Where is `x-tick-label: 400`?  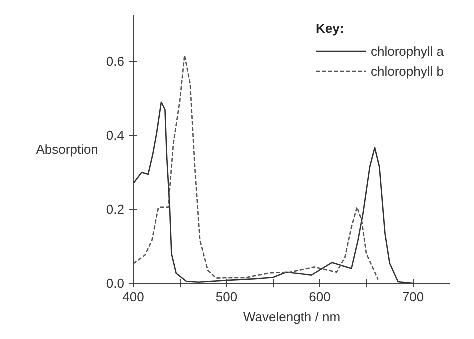 x-tick-label: 400 is located at coordinates (133, 297).